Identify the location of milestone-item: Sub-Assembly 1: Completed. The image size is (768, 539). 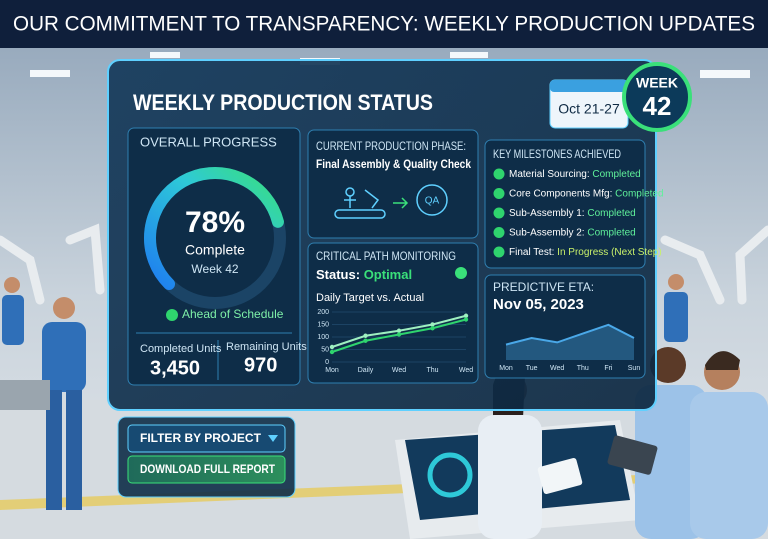
(572, 213).